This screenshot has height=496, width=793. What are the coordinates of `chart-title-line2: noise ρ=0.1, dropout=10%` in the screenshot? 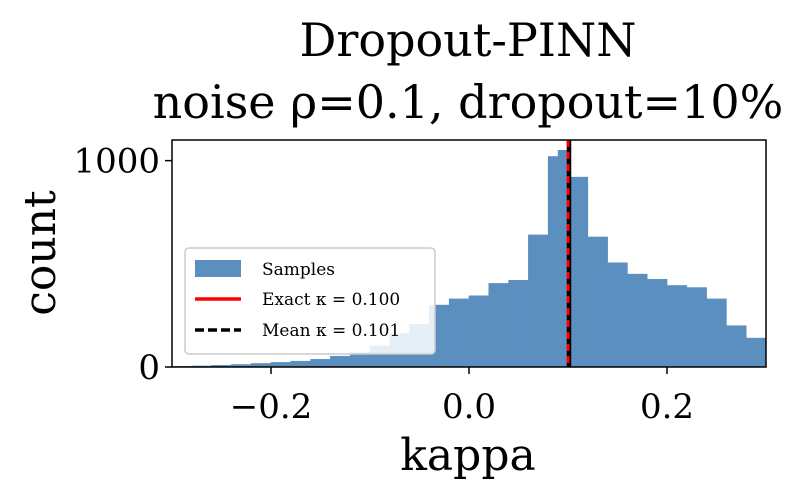 It's located at (468, 102).